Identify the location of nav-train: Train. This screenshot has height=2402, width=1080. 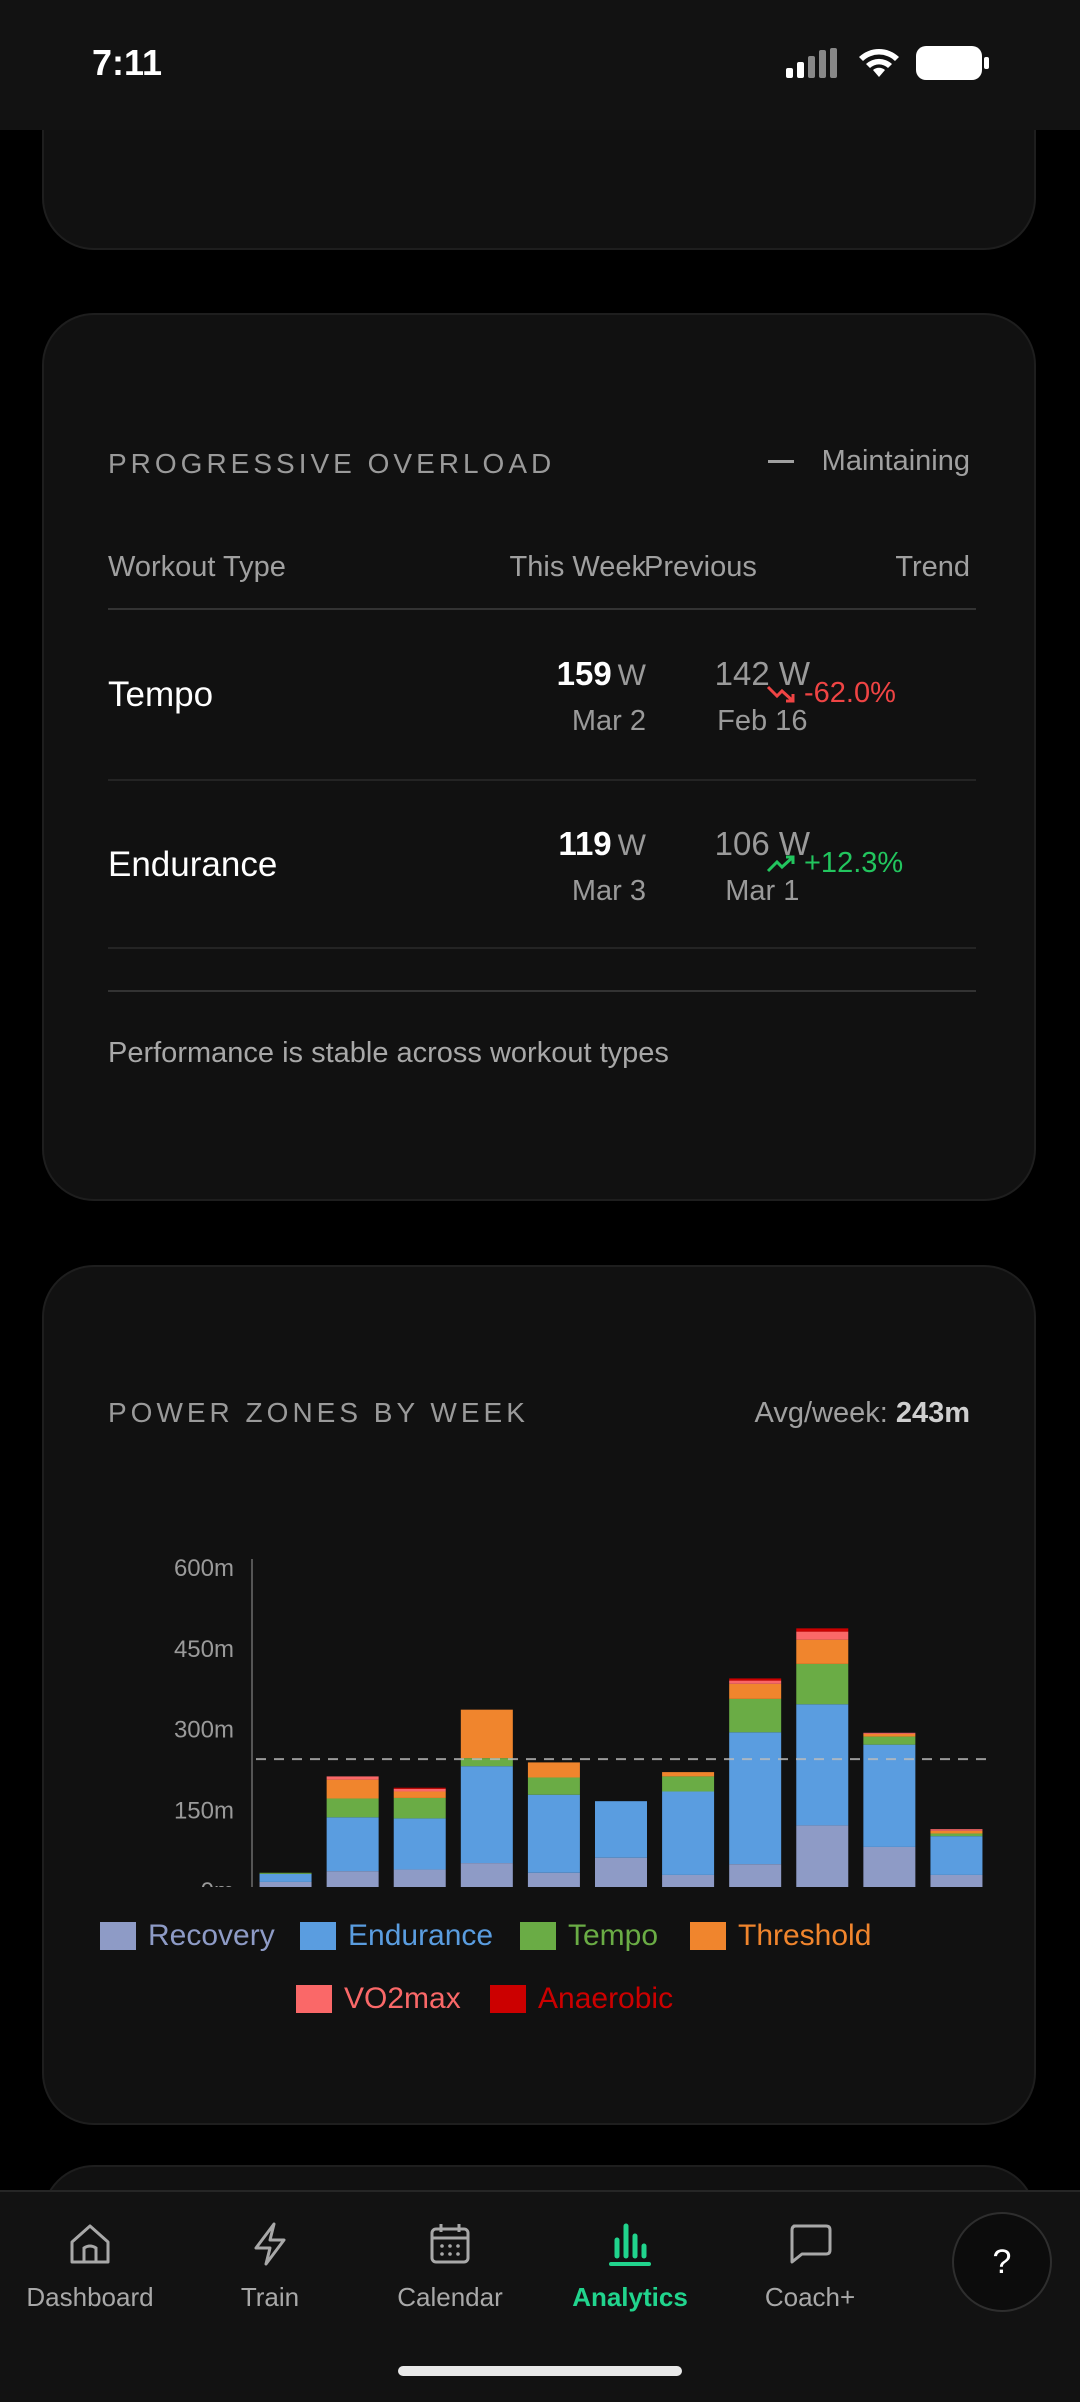
(270, 2266).